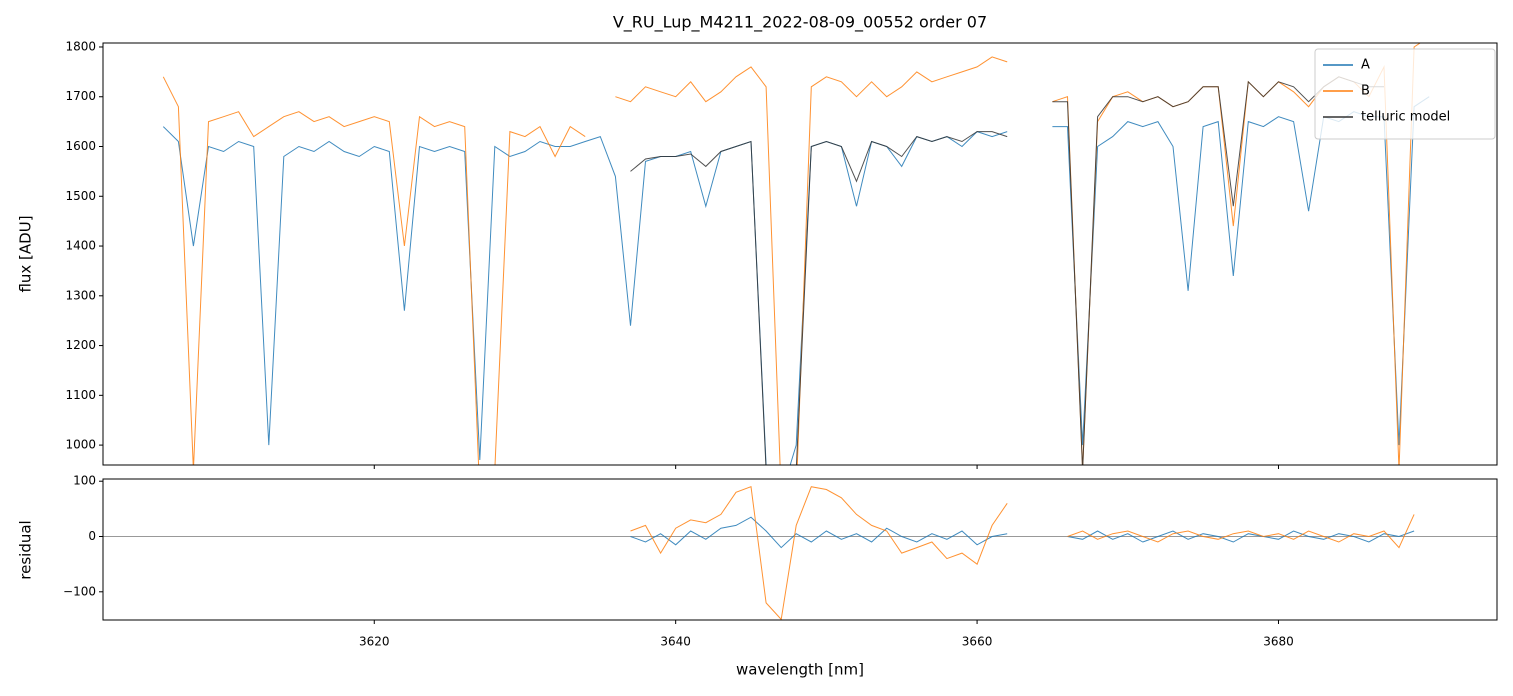 The height and width of the screenshot is (696, 1513). What do you see at coordinates (800, 670) in the screenshot?
I see `x-axis-label: wavelength [nm]` at bounding box center [800, 670].